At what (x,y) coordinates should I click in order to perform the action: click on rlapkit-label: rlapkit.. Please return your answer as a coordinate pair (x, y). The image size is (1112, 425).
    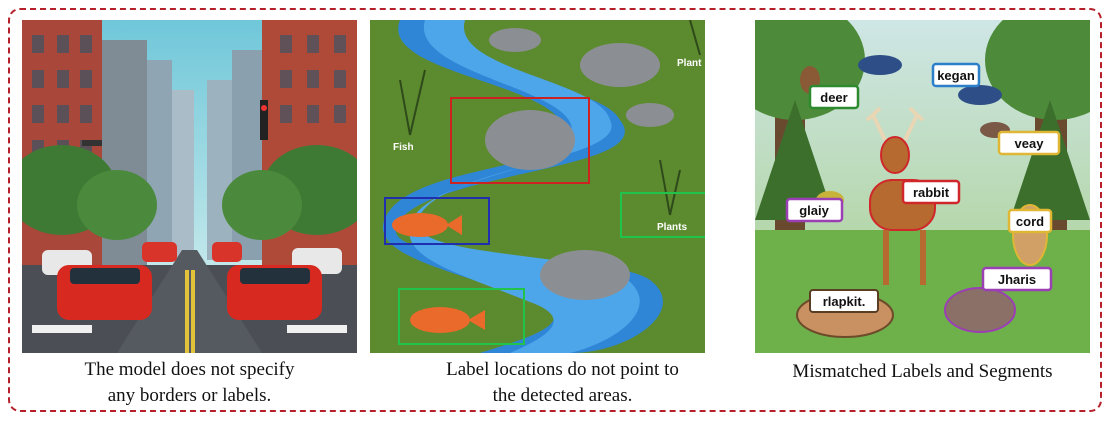
    Looking at the image, I should click on (844, 301).